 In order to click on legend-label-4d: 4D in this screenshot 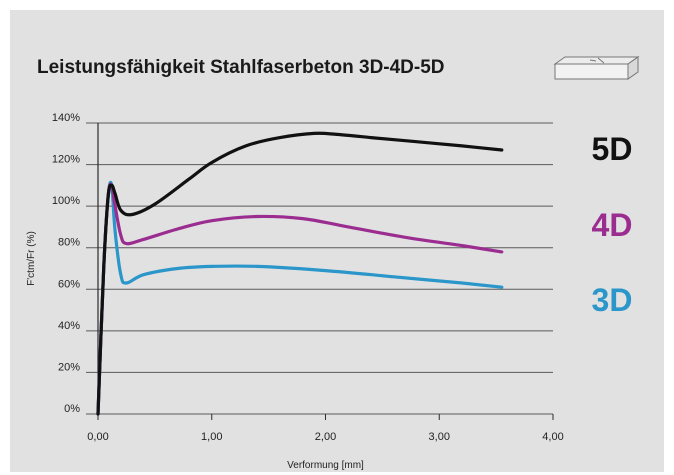, I will do `click(612, 225)`.